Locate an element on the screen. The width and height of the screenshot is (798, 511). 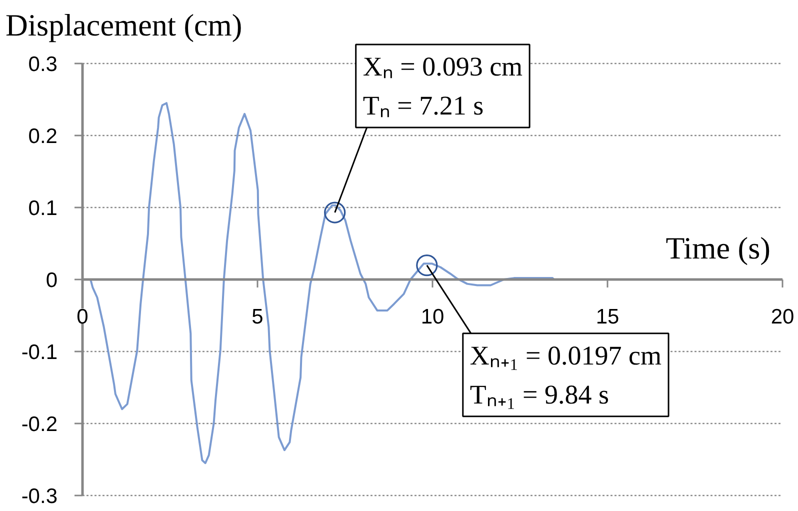
y-tick-label: 0.2 is located at coordinates (43, 136).